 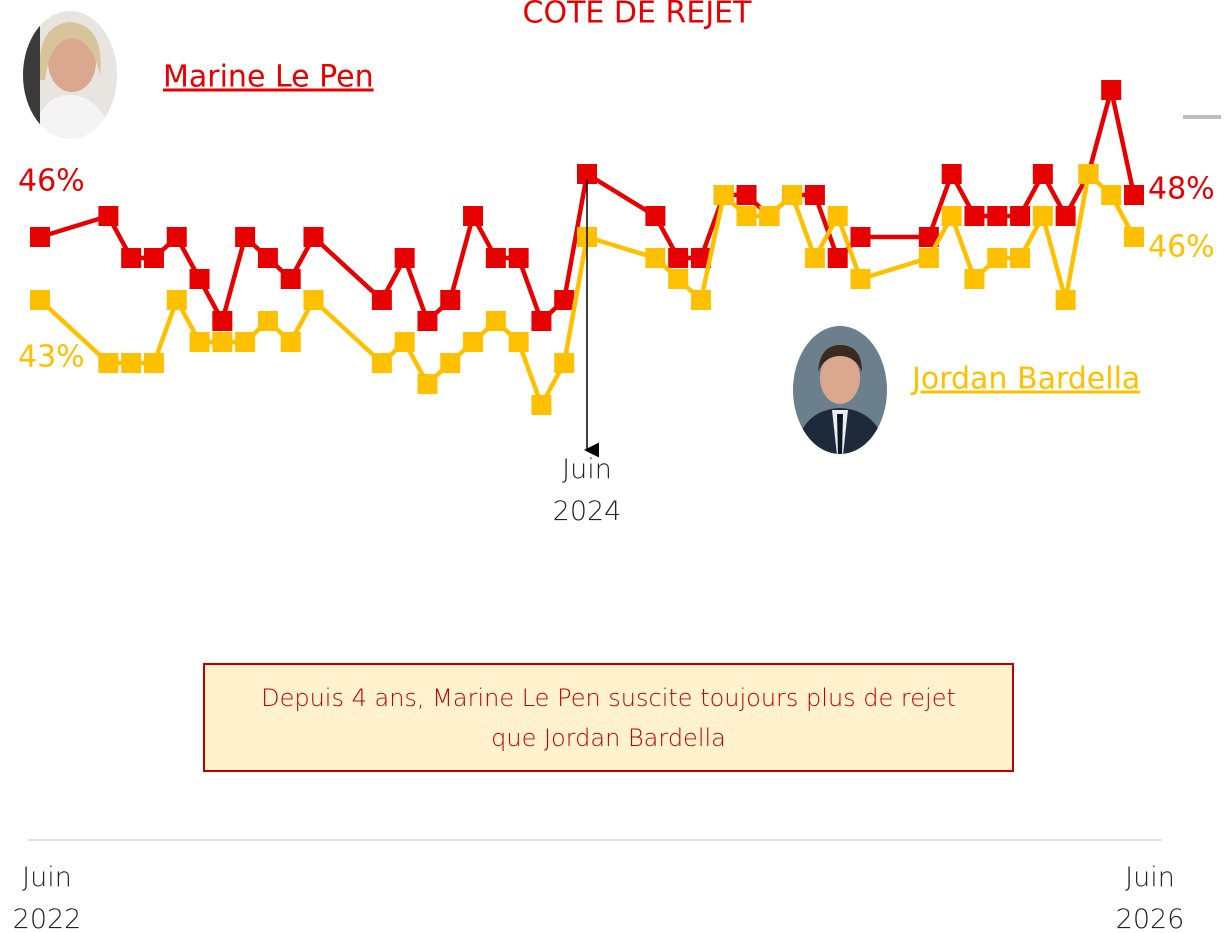 I want to click on legend-label: Jordan Bardella, so click(x=1025, y=379).